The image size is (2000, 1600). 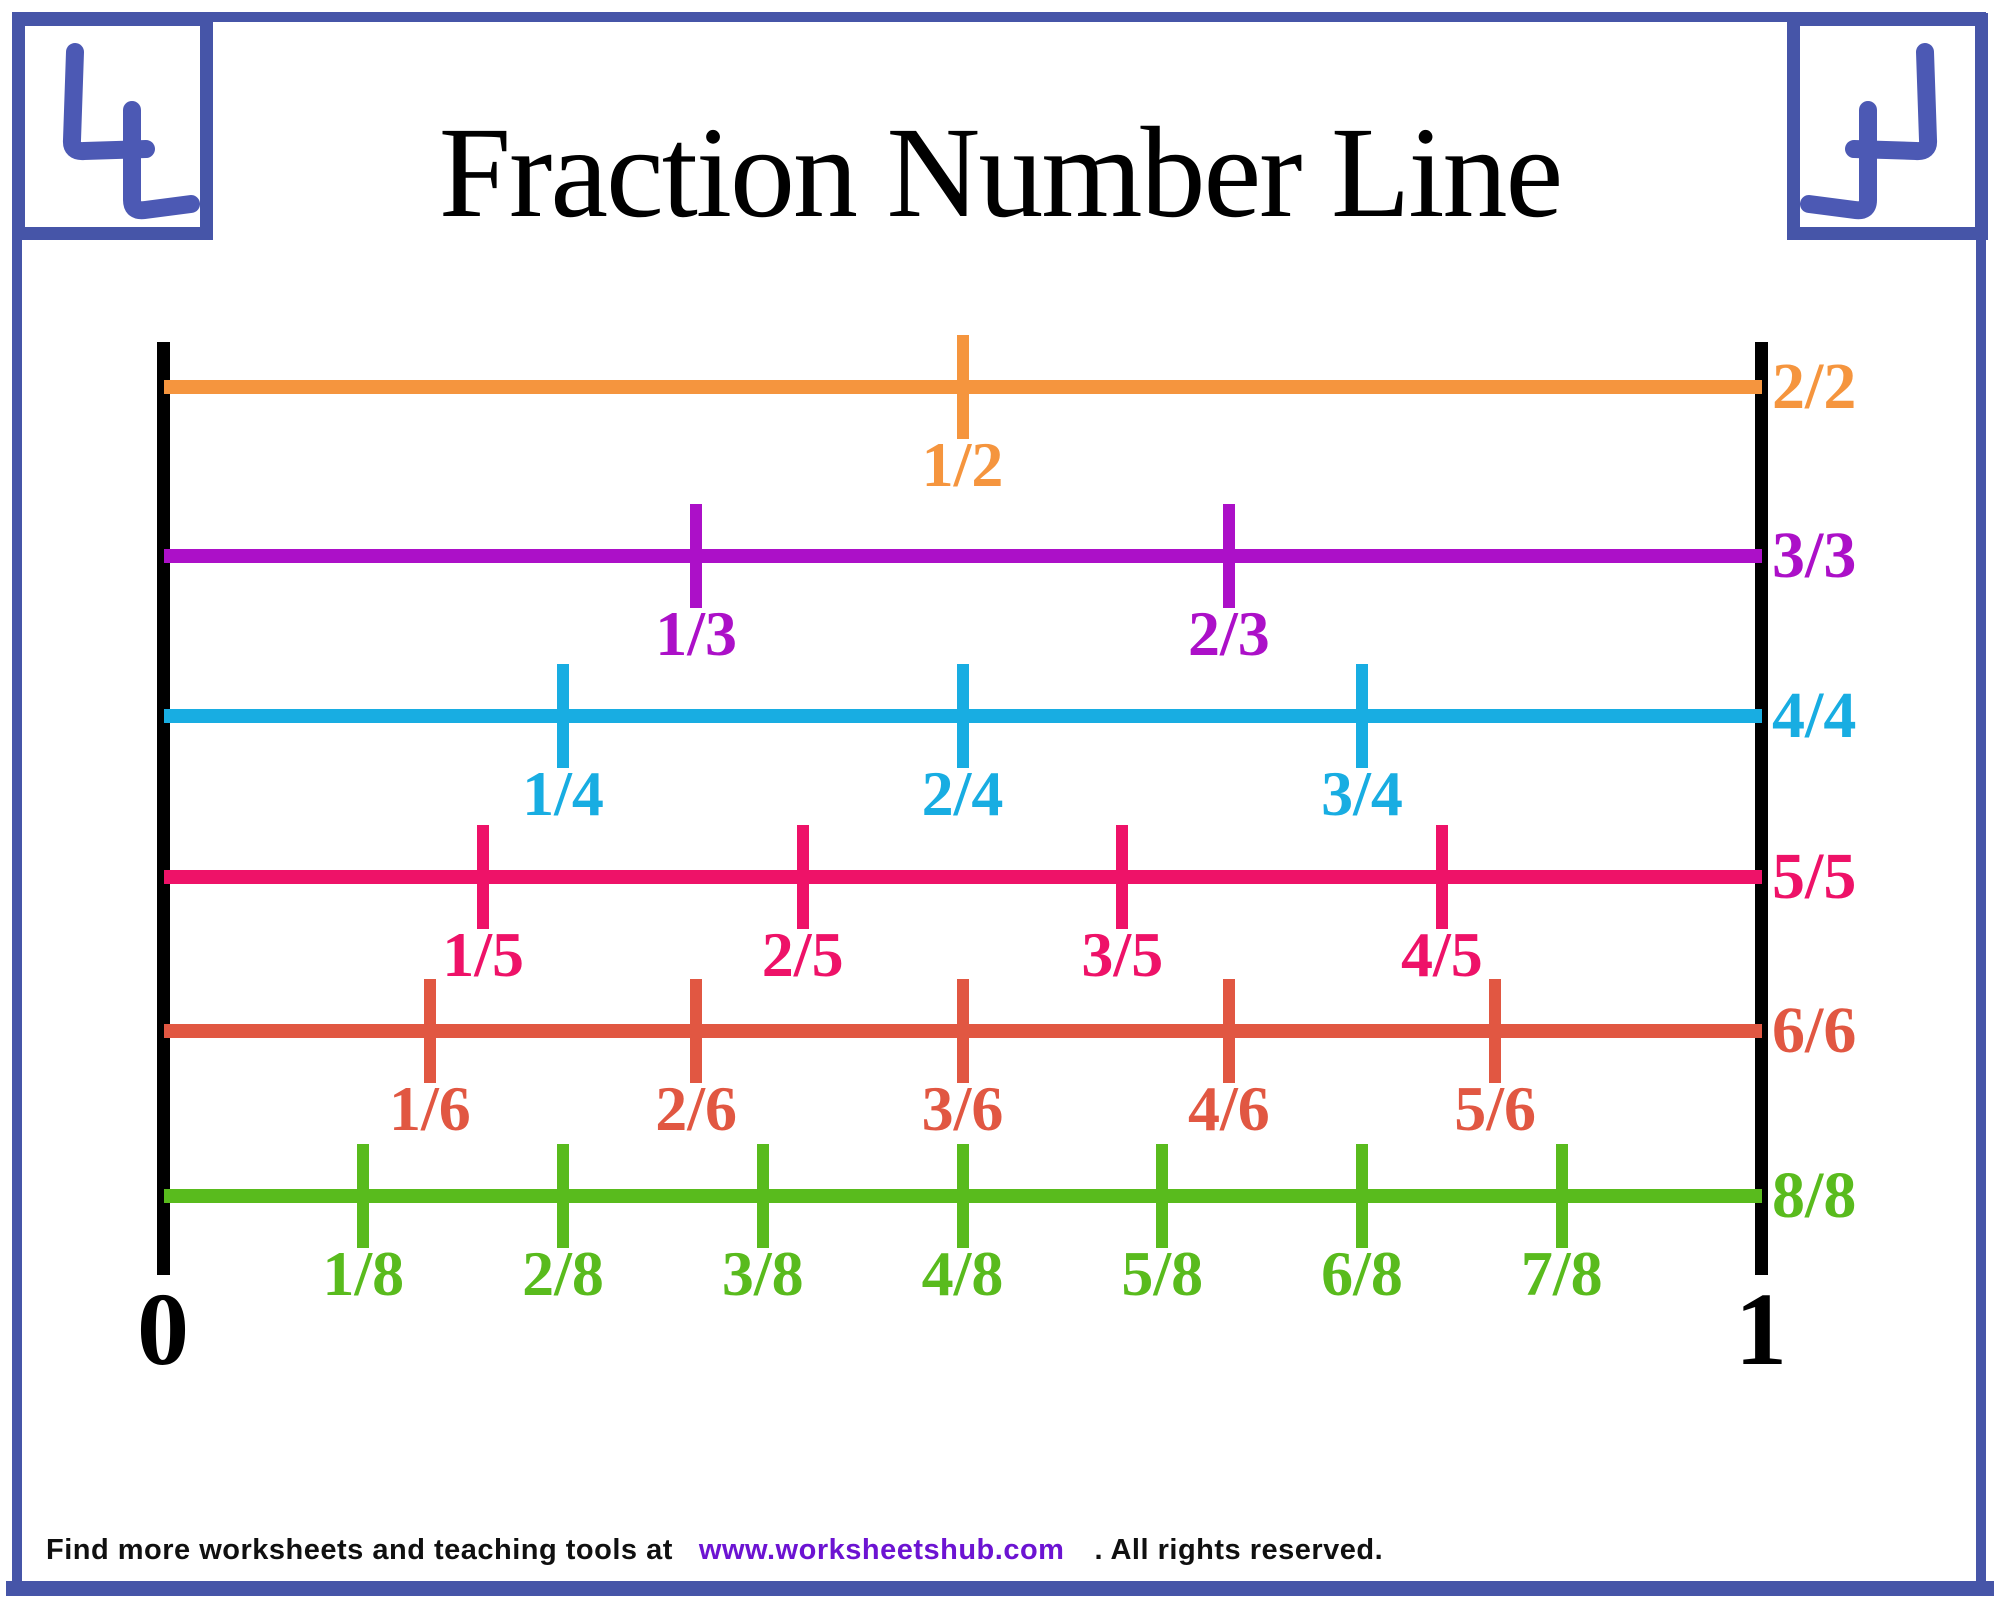 What do you see at coordinates (1761, 808) in the screenshot?
I see `right-end-axis` at bounding box center [1761, 808].